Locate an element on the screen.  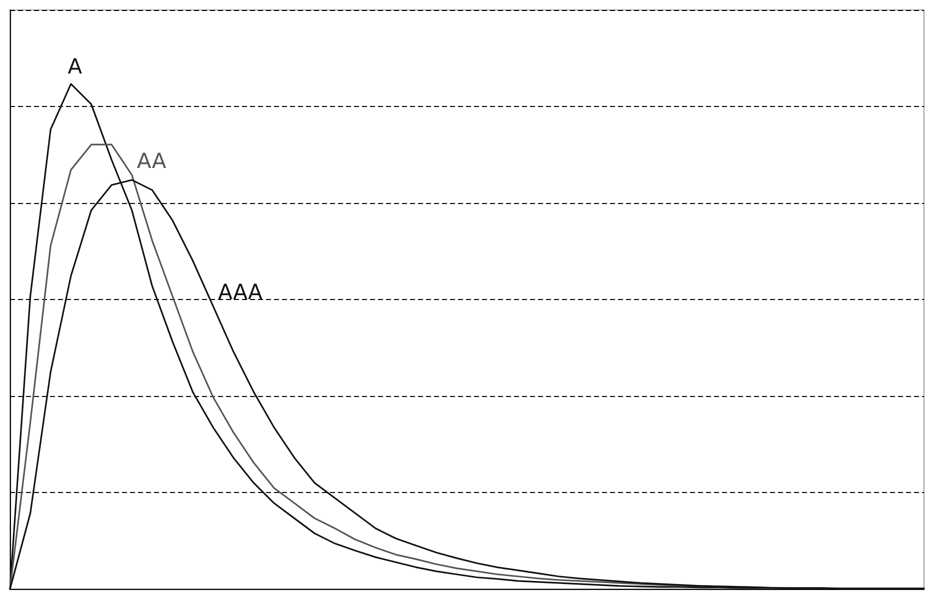
series-label: AAA is located at coordinates (241, 292).